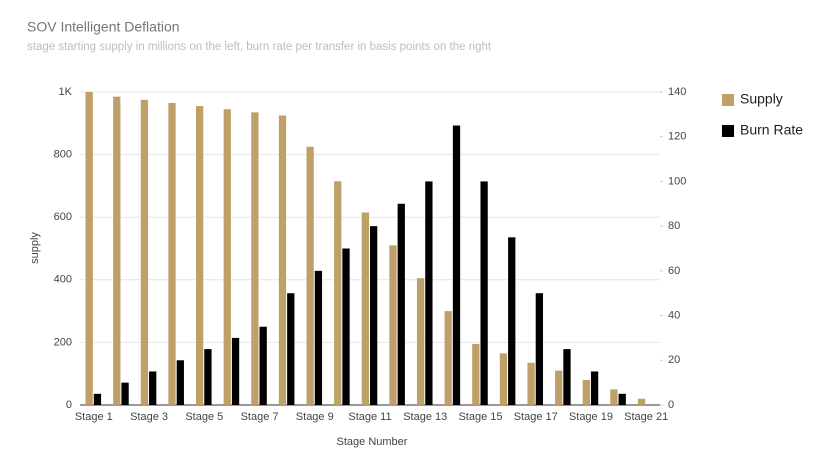 Image resolution: width=833 pixels, height=463 pixels. What do you see at coordinates (63, 155) in the screenshot?
I see `y-tick-label: 800` at bounding box center [63, 155].